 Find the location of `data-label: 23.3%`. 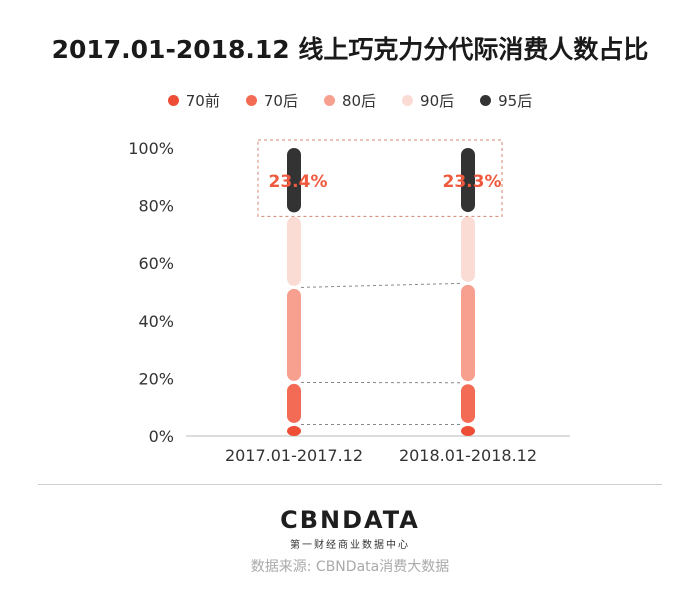

data-label: 23.3% is located at coordinates (472, 182).